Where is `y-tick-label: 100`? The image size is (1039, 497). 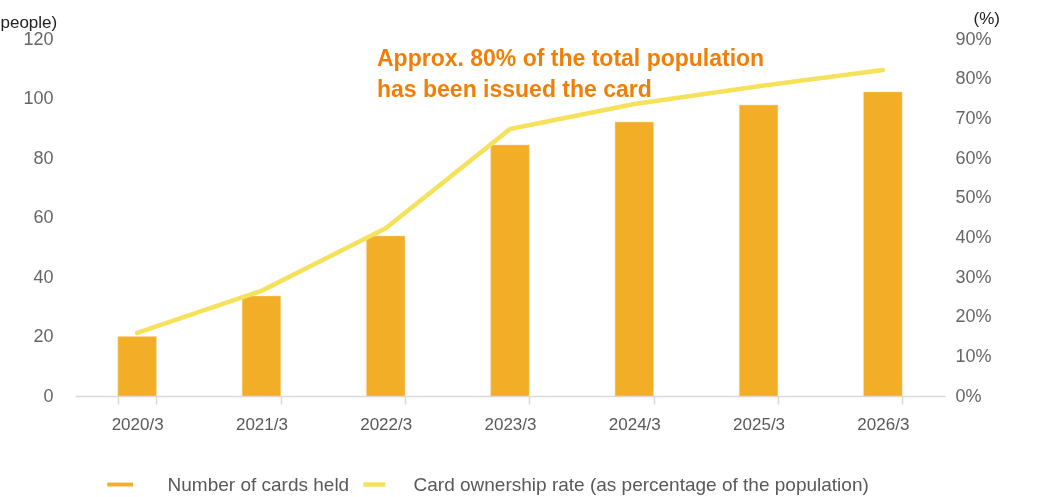
y-tick-label: 100 is located at coordinates (38, 98).